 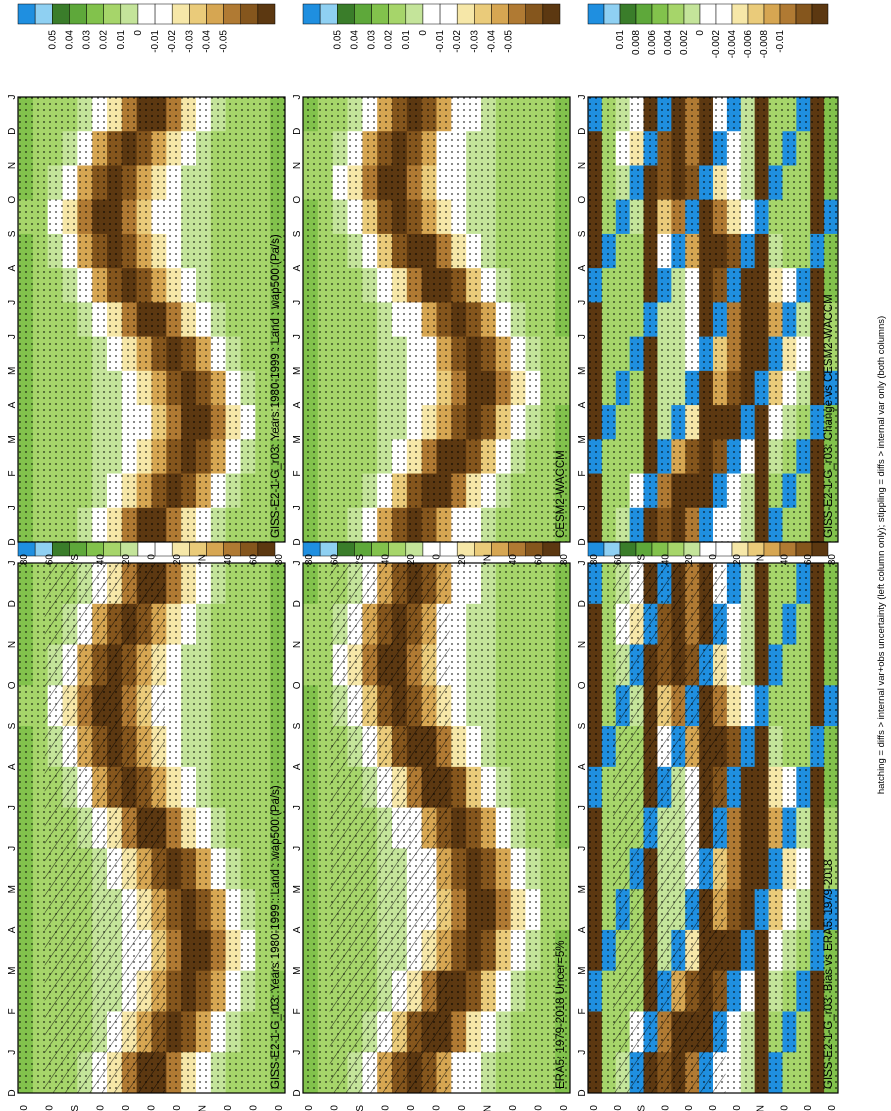 What do you see at coordinates (297, 473) in the screenshot?
I see `month-tick-label: F` at bounding box center [297, 473].